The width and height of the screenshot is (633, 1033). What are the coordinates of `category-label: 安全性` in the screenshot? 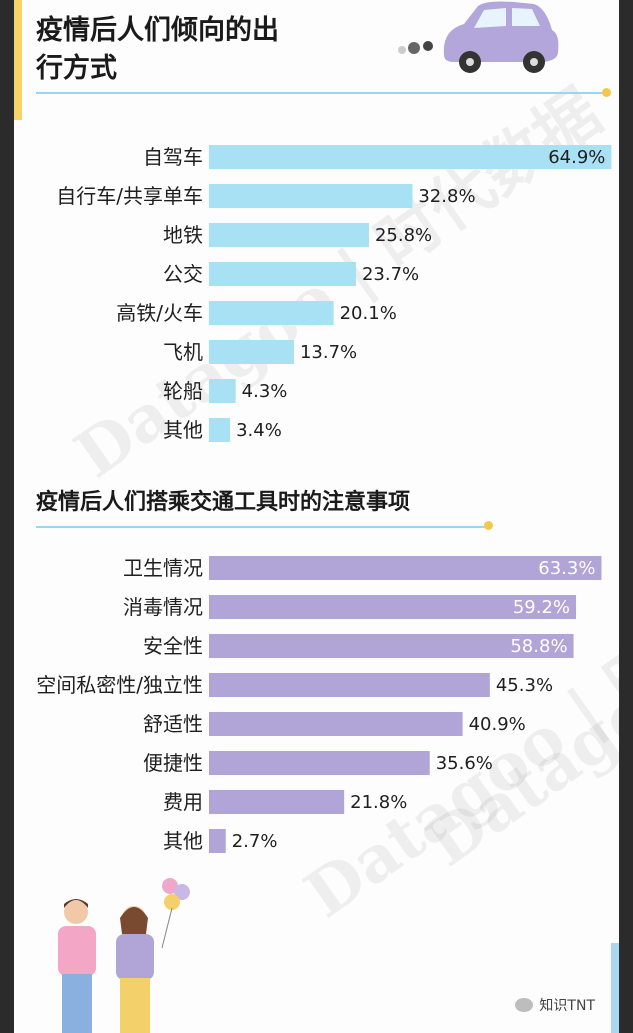 It's located at (173, 646).